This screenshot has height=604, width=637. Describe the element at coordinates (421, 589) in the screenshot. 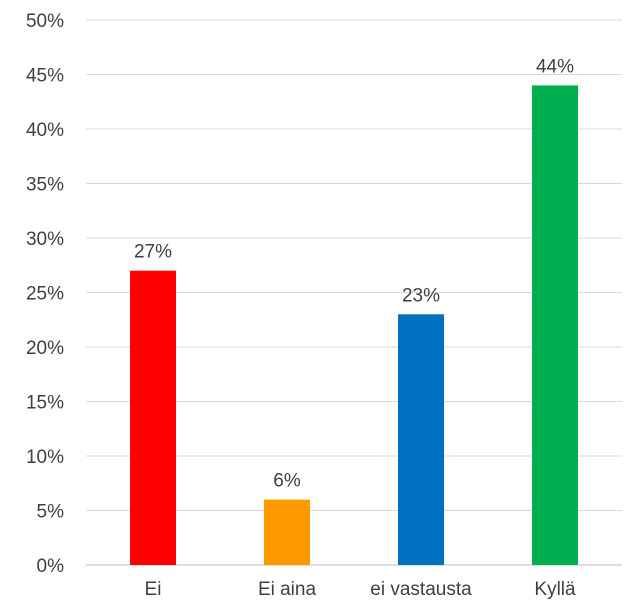

I see `category-label: ei vastausta` at that location.